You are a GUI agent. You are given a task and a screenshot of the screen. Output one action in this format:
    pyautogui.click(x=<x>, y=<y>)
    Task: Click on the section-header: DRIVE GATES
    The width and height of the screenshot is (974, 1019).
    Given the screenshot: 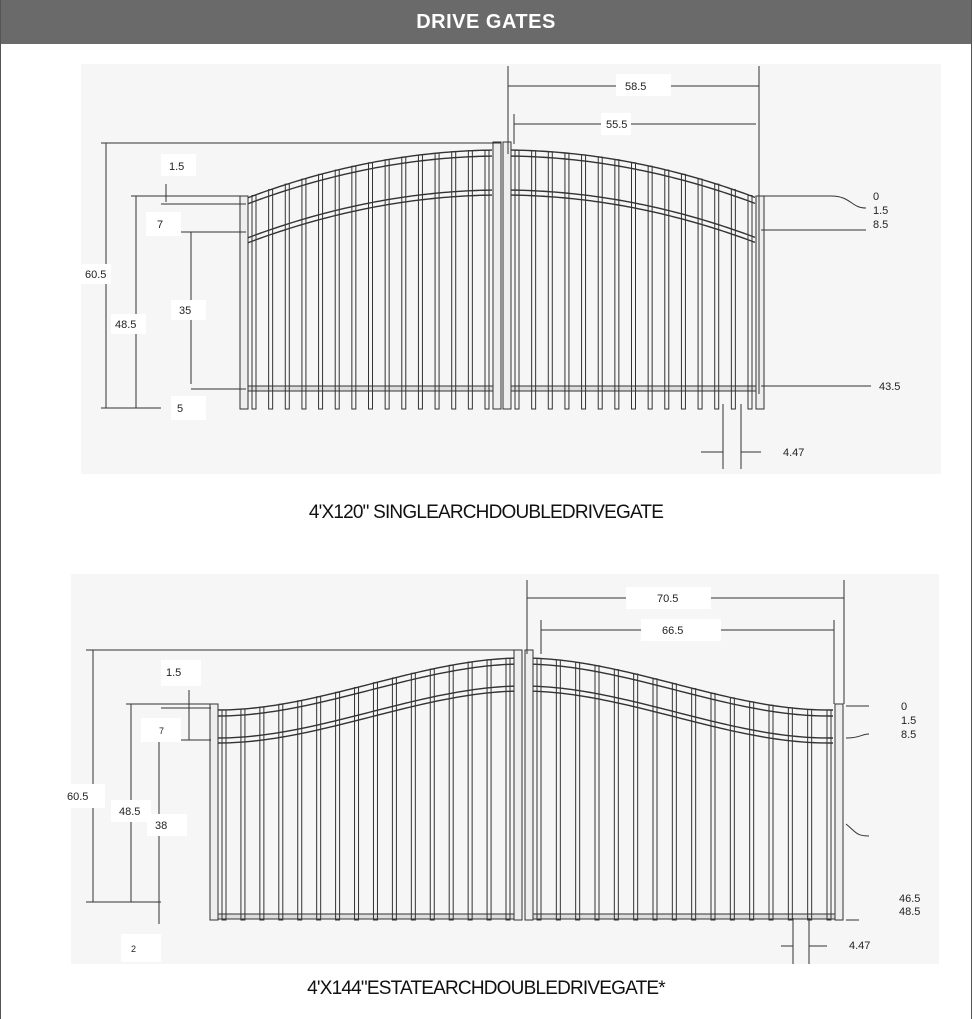 What is the action you would take?
    pyautogui.click(x=486, y=22)
    